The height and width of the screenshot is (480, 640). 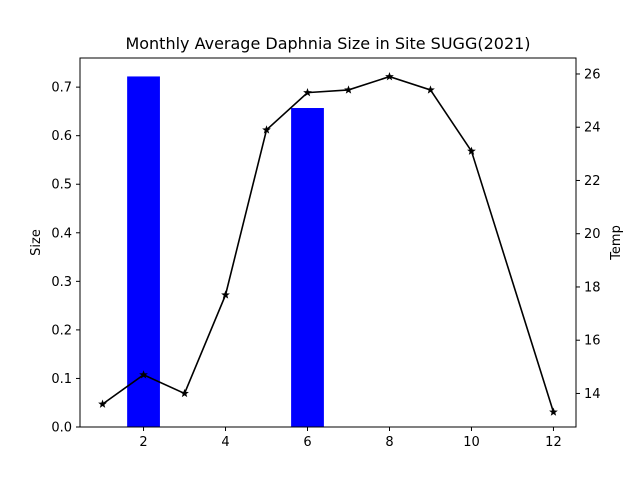 What do you see at coordinates (592, 341) in the screenshot?
I see `y2-tick-label: 16` at bounding box center [592, 341].